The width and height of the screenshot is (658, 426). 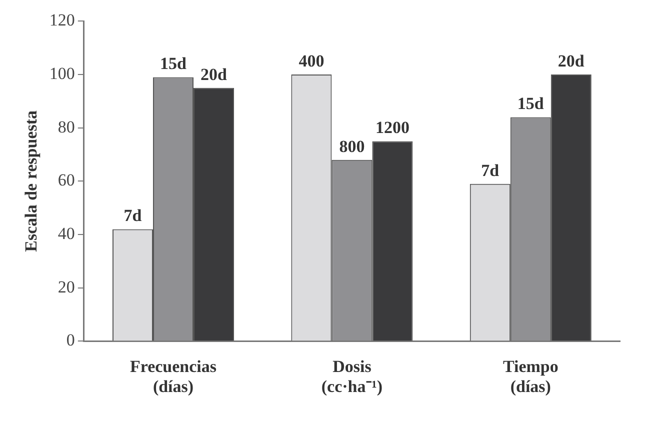 What do you see at coordinates (66, 126) in the screenshot?
I see `y-tick-label: 80` at bounding box center [66, 126].